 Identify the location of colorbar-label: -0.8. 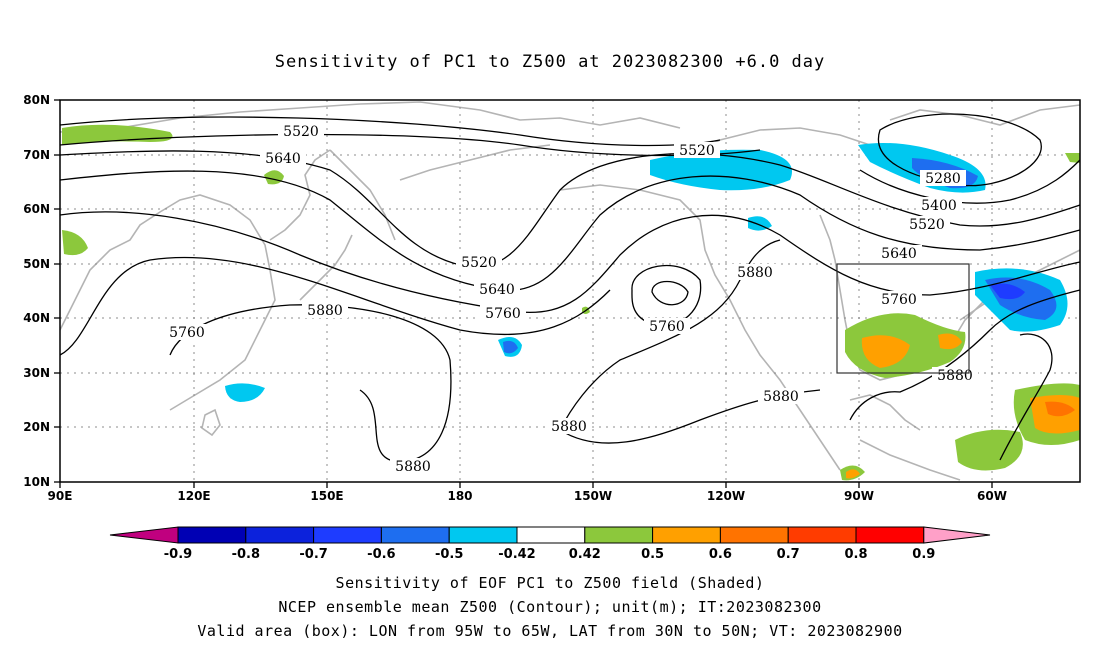
(246, 554).